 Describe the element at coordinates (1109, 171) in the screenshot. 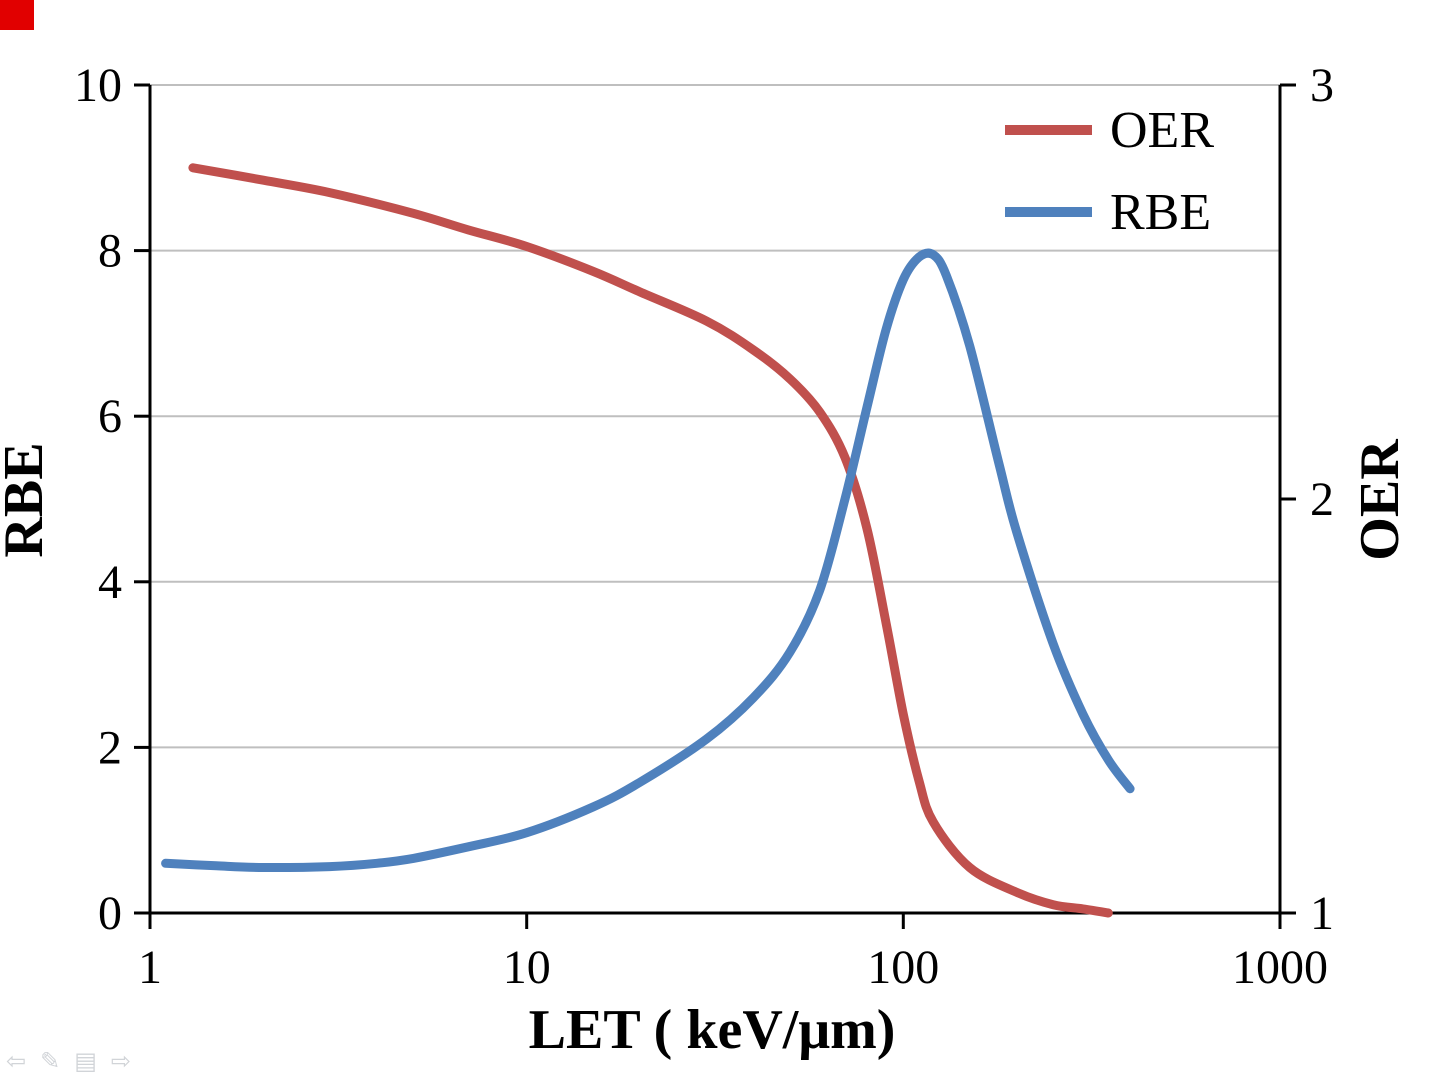

I see `legend: OER RBE` at that location.